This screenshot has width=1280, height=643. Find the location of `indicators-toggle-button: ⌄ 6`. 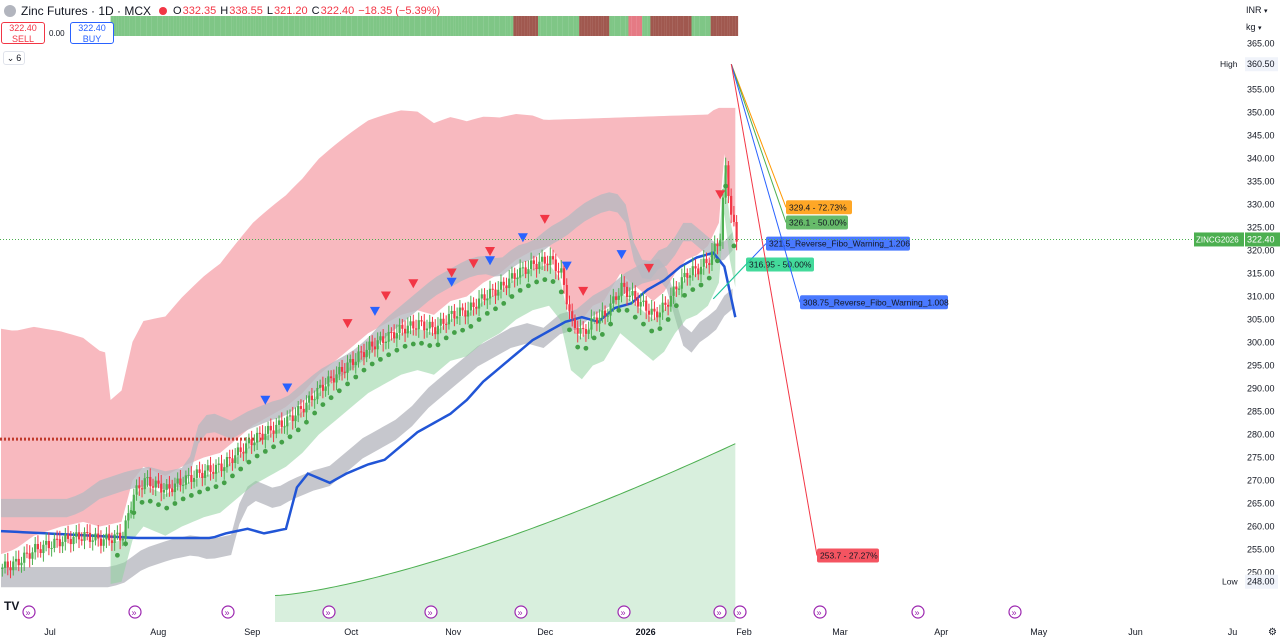

indicators-toggle-button: ⌄ 6 is located at coordinates (14, 58).